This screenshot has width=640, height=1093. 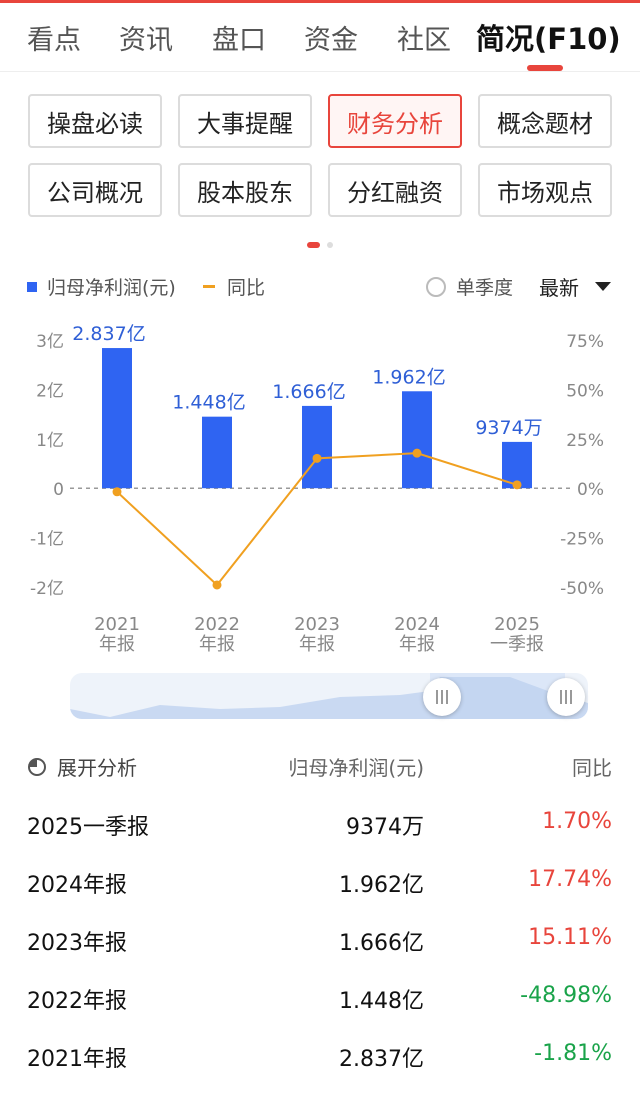 I want to click on page-dot-active, so click(x=313, y=245).